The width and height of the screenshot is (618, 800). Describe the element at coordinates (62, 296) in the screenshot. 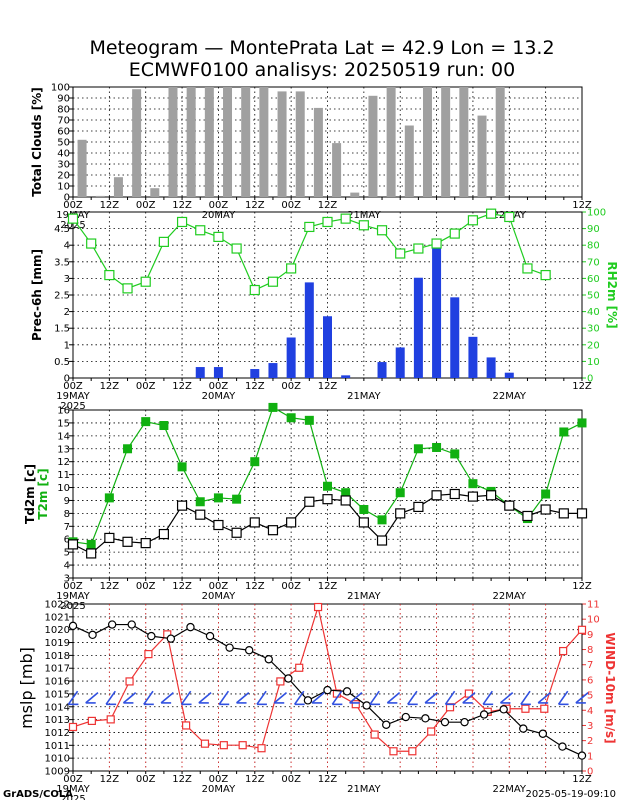

I see `precip-ytick-label: 2.5` at that location.